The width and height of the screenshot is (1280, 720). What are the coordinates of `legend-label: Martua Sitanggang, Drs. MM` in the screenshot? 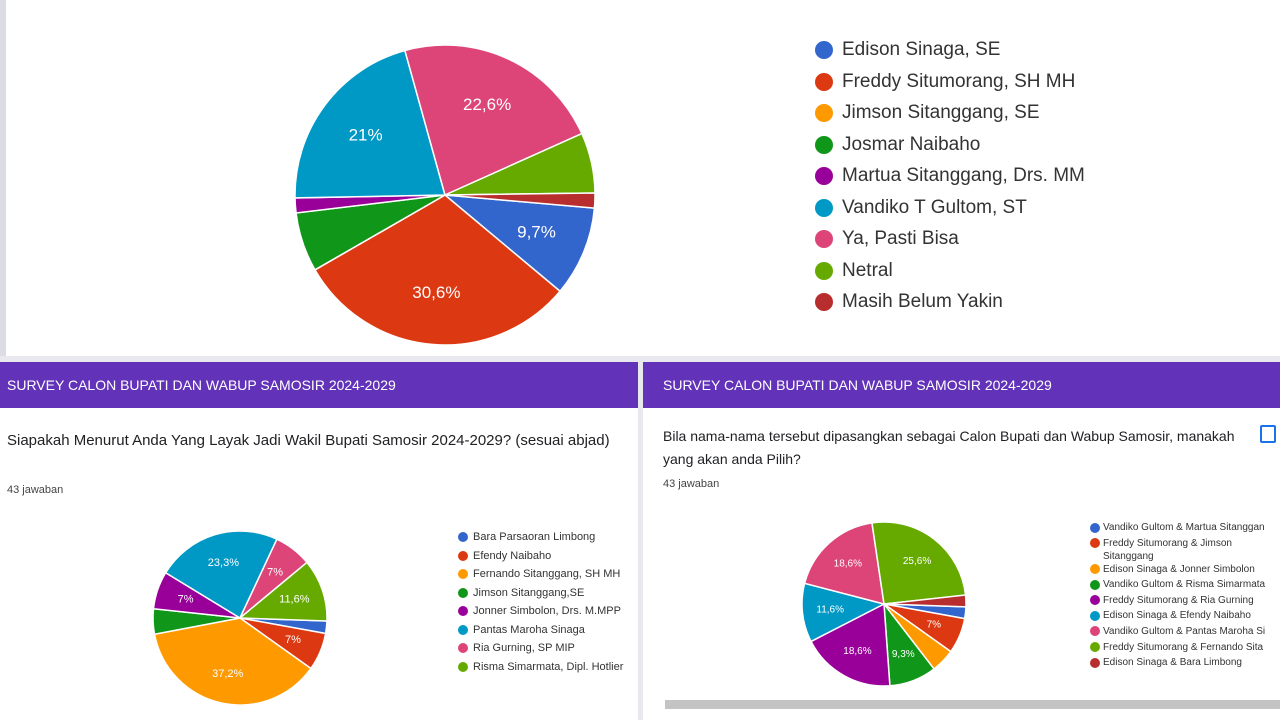 It's located at (963, 175).